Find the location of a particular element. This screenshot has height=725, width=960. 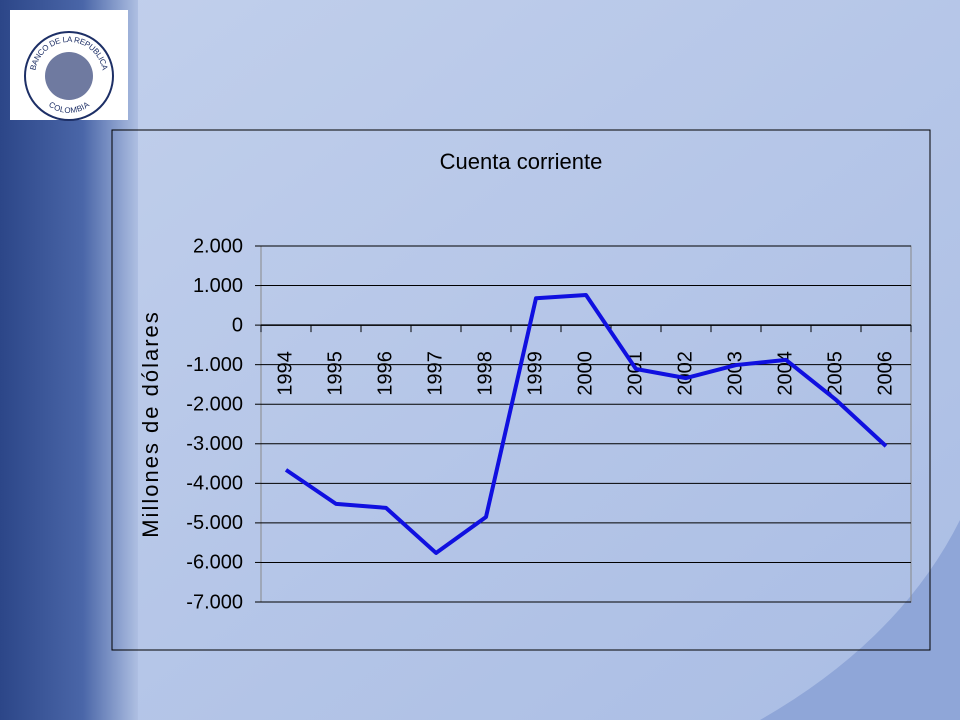

x-tick-label: 2005 is located at coordinates (835, 373).